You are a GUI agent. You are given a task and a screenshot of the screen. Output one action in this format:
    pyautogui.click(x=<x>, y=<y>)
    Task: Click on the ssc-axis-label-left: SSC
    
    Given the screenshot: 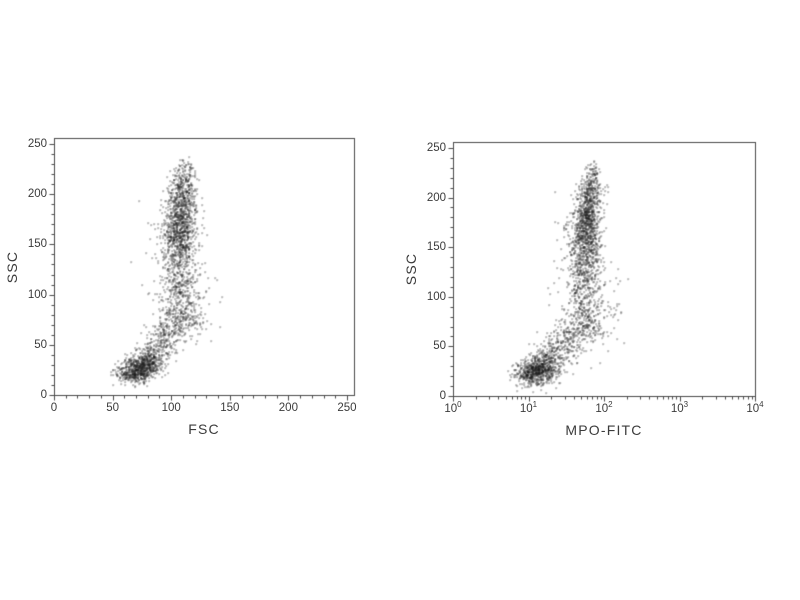 What is the action you would take?
    pyautogui.click(x=12, y=266)
    